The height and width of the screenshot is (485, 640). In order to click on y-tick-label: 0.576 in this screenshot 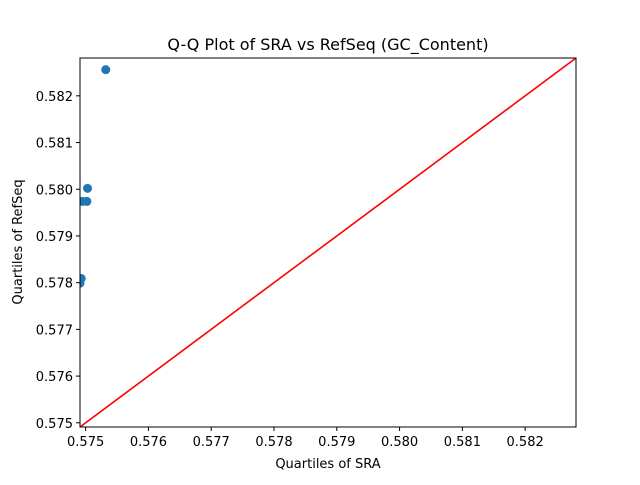, I will do `click(54, 377)`.